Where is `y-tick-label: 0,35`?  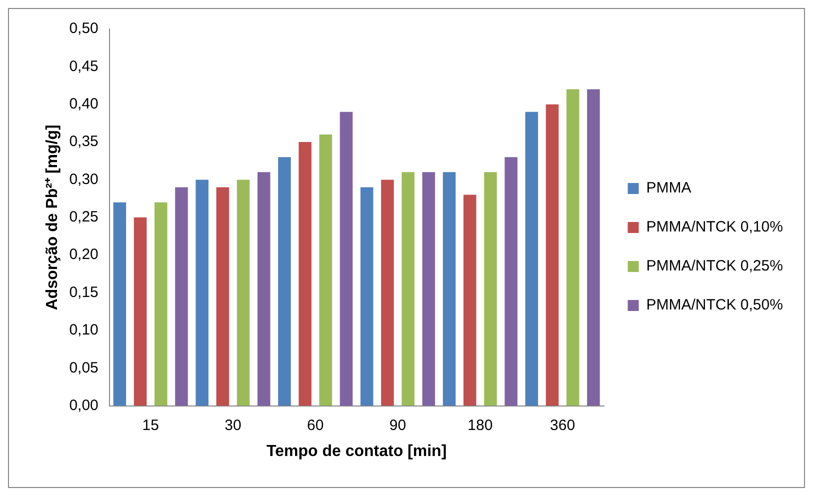 y-tick-label: 0,35 is located at coordinates (83, 141).